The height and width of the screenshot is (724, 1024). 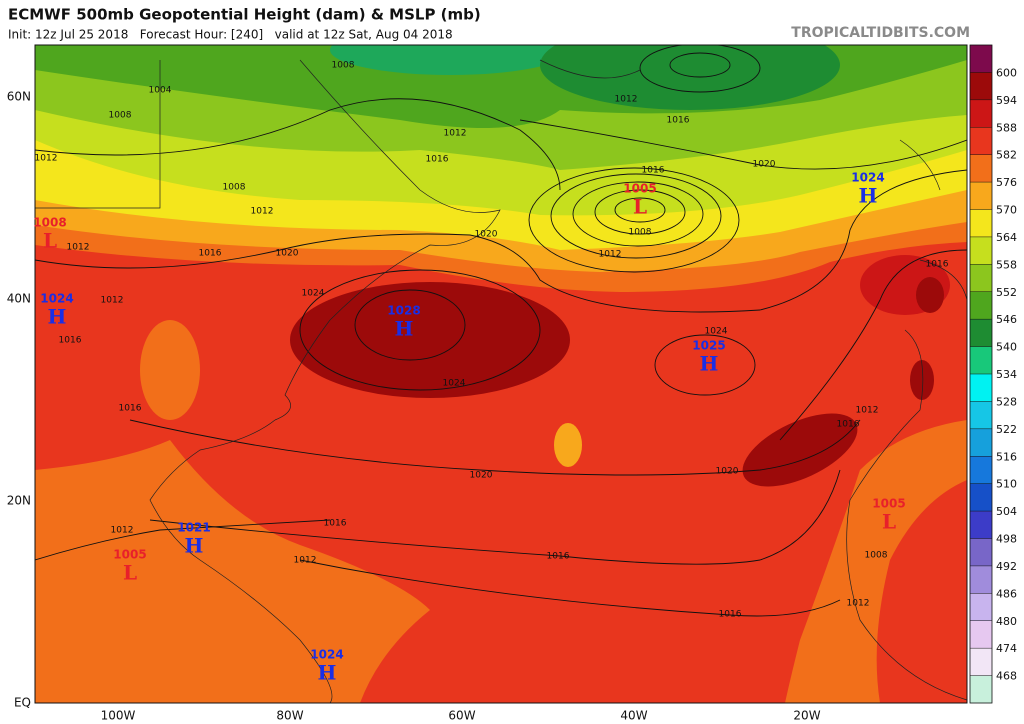 What do you see at coordinates (1006, 401) in the screenshot?
I see `colorbar-label: 528` at bounding box center [1006, 401].